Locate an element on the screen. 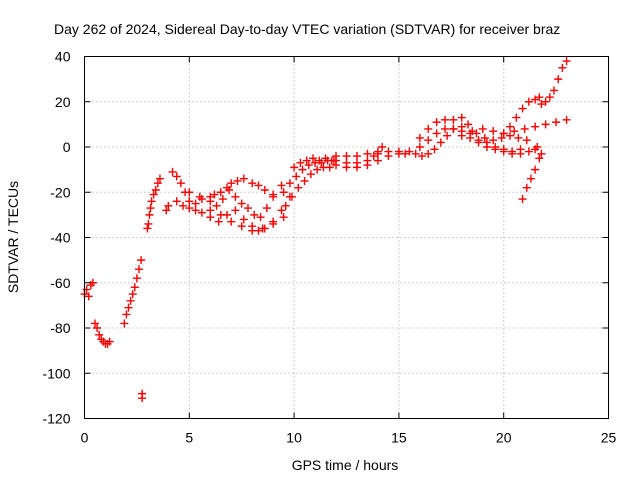  x-tick-label: 0 is located at coordinates (85, 438).